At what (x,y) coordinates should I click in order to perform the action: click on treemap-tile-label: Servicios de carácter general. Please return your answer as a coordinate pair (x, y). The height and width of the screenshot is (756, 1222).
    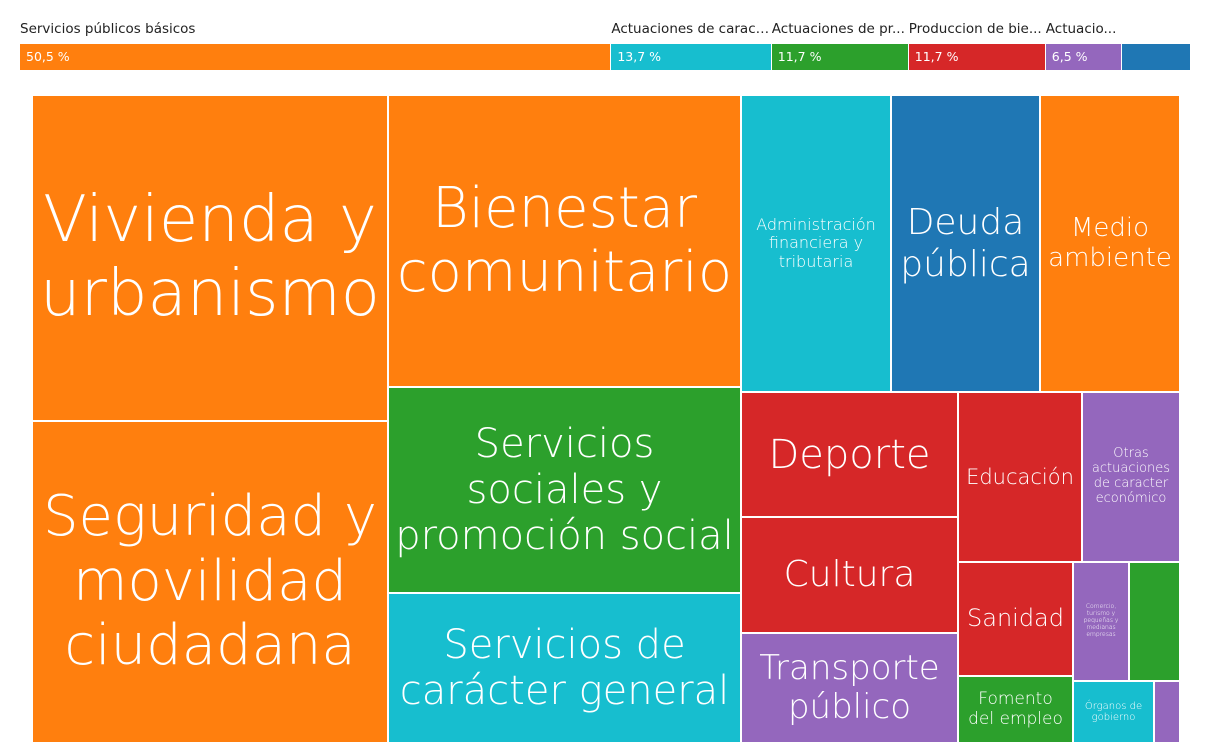
    Looking at the image, I should click on (564, 668).